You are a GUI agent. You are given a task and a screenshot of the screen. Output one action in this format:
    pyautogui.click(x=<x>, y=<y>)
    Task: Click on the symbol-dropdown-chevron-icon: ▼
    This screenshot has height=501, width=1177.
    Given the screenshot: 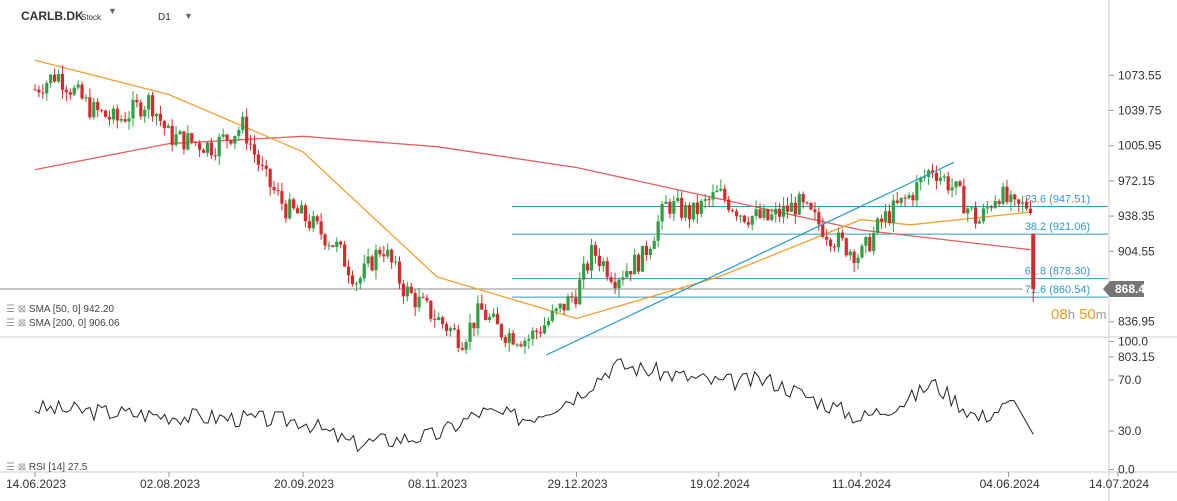 What is the action you would take?
    pyautogui.click(x=112, y=11)
    